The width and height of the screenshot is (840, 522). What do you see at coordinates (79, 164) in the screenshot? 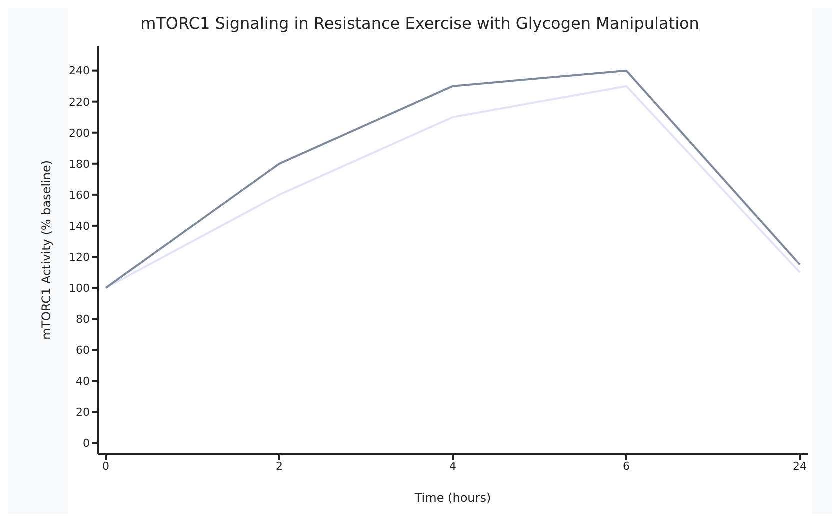
I see `y-tick-label: 180` at bounding box center [79, 164].